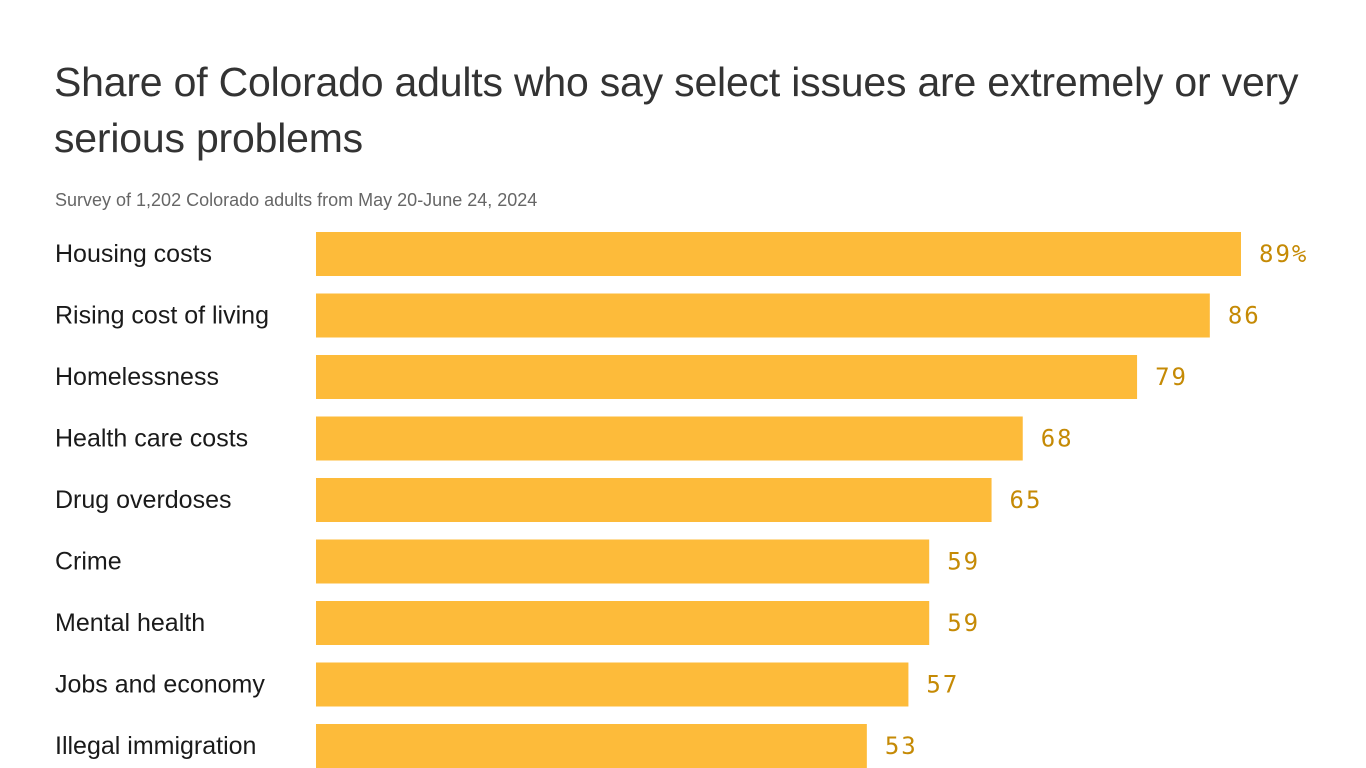 The height and width of the screenshot is (768, 1366). Describe the element at coordinates (1283, 254) in the screenshot. I see `value-label-housing-costs: 89%` at that location.